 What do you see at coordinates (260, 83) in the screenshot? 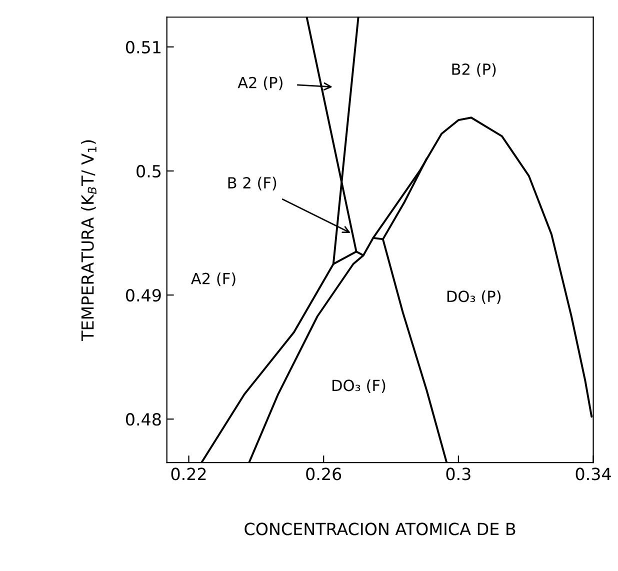
I see `annotation: A2 (P)` at bounding box center [260, 83].